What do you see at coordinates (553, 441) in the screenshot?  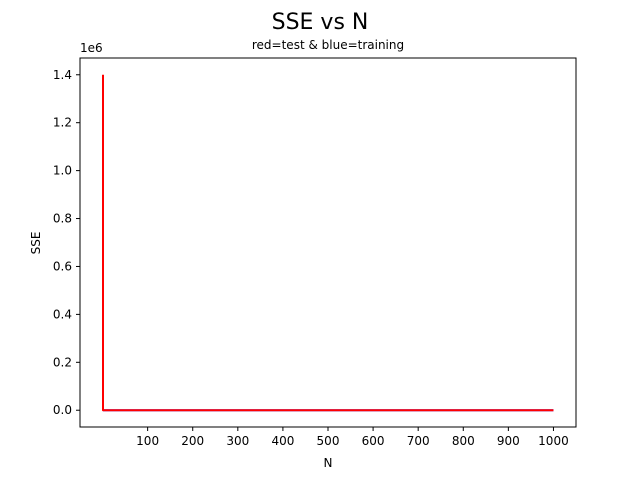 I see `x-tick-label: 1000` at bounding box center [553, 441].